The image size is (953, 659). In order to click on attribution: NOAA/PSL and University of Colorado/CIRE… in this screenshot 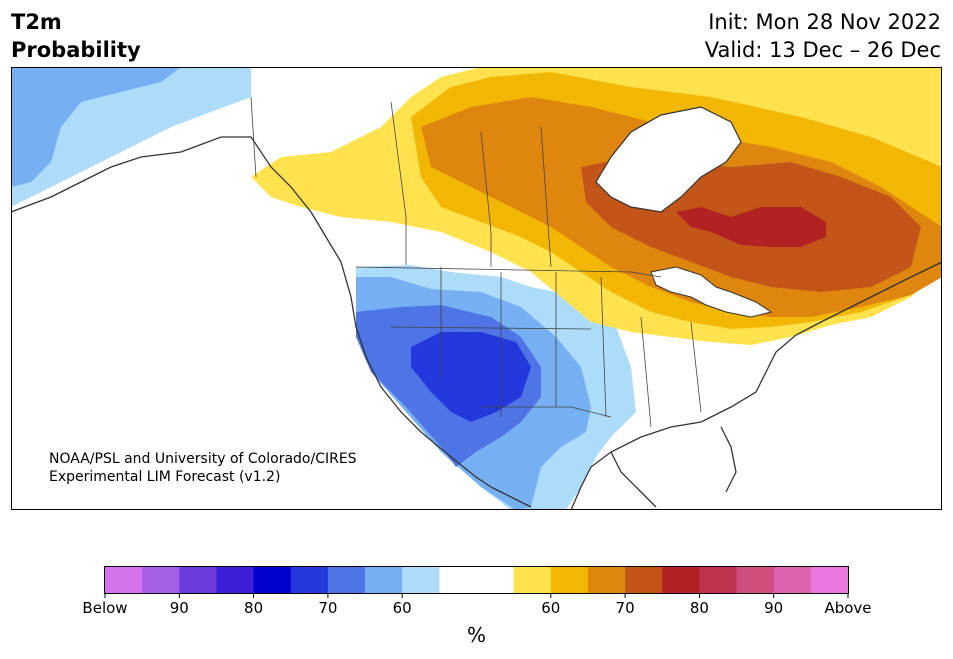, I will do `click(203, 468)`.